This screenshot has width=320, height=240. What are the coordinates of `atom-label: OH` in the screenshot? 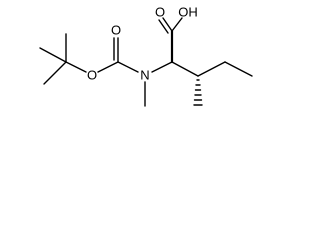 It's located at (188, 11).